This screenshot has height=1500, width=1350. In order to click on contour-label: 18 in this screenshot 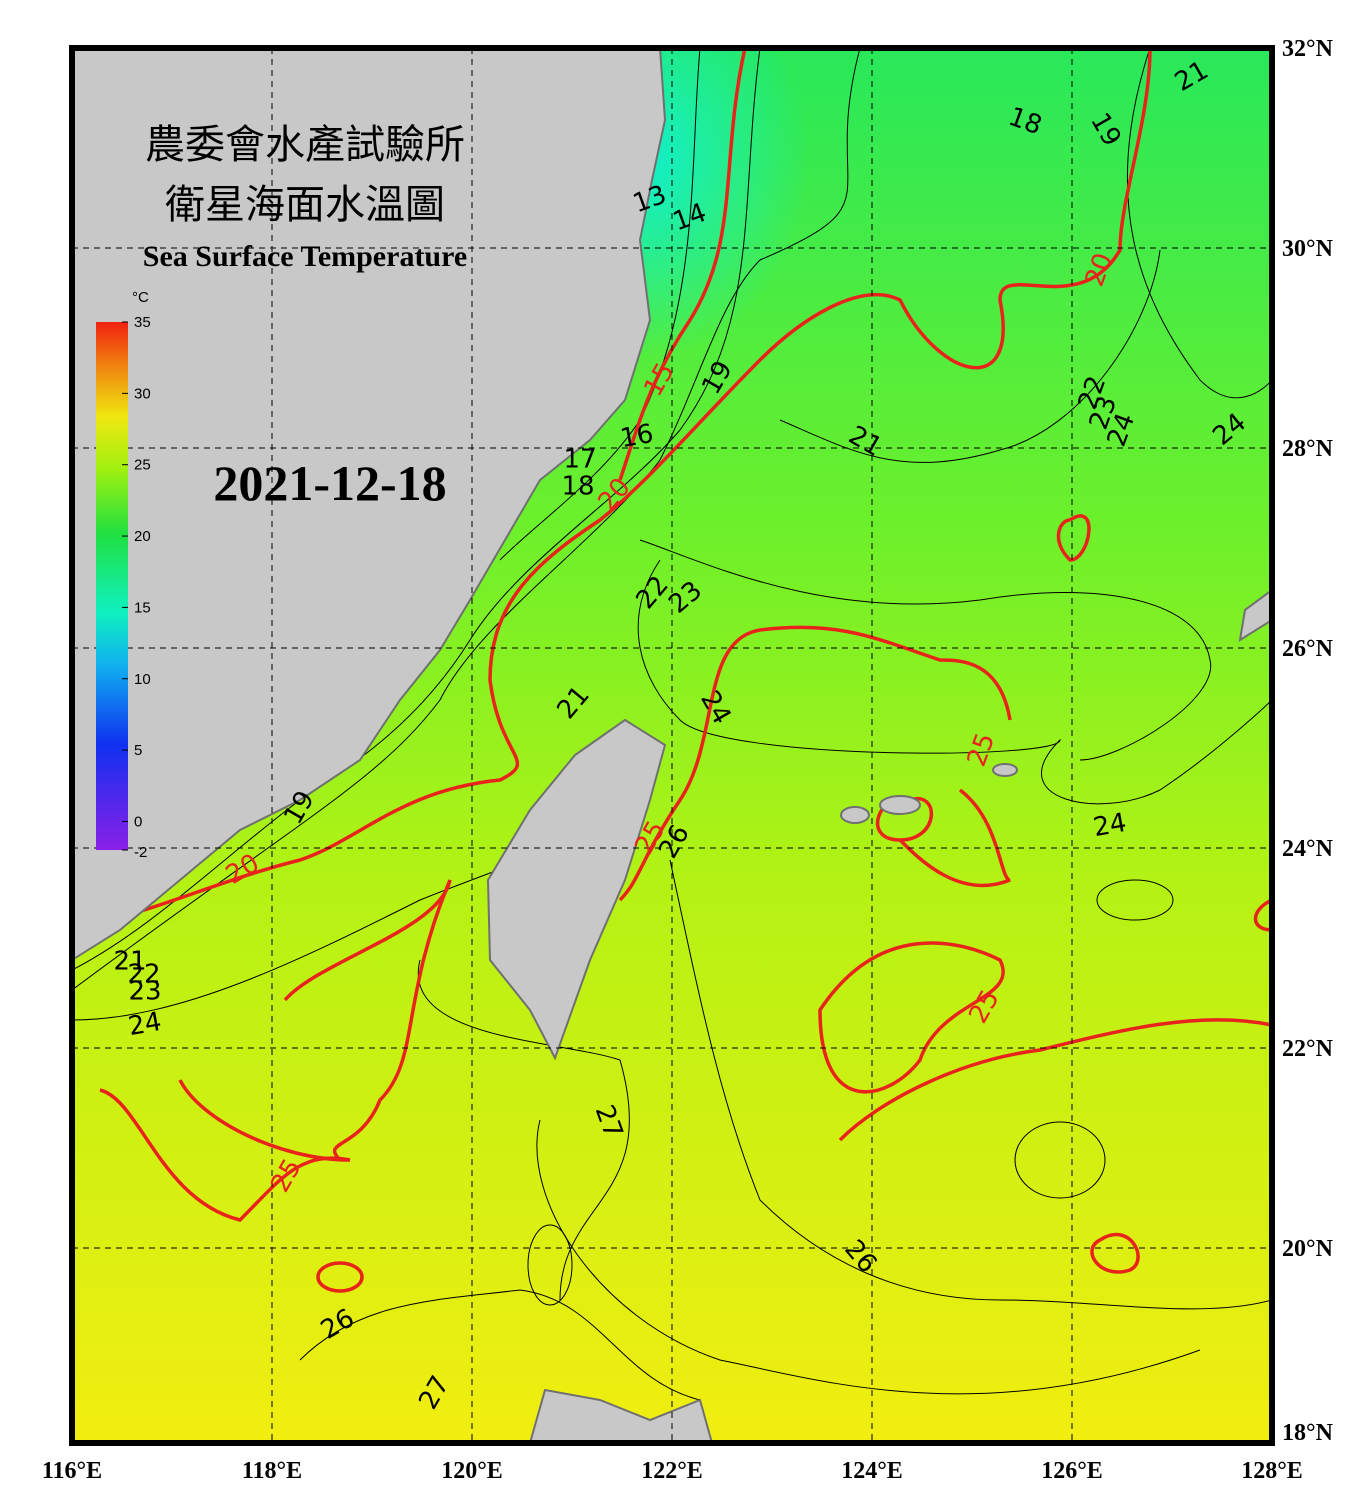, I will do `click(577, 487)`.